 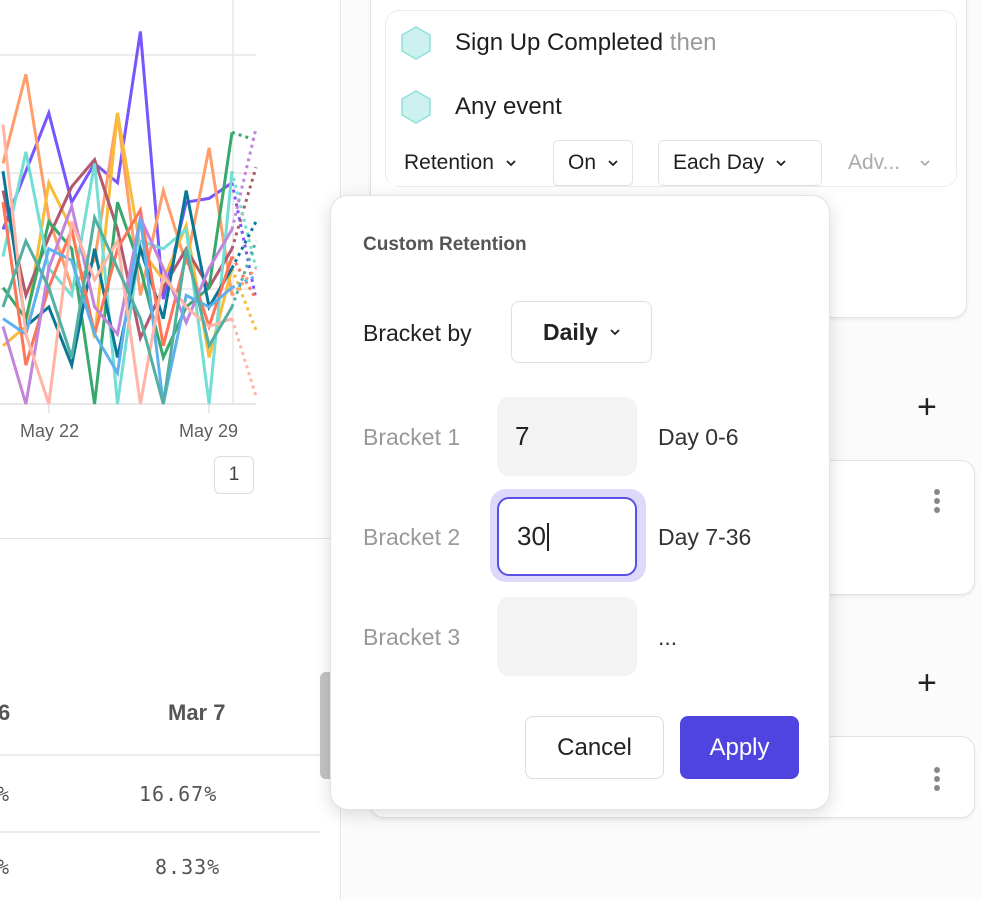 I want to click on event-name: Sign Up Completed, so click(x=559, y=42).